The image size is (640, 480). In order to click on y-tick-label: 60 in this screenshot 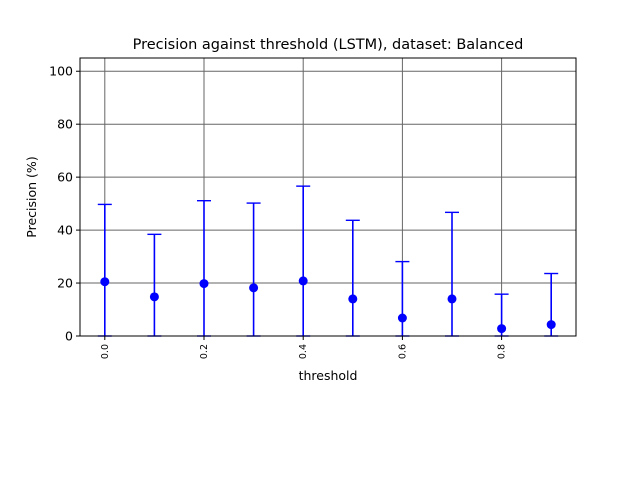, I will do `click(65, 177)`.